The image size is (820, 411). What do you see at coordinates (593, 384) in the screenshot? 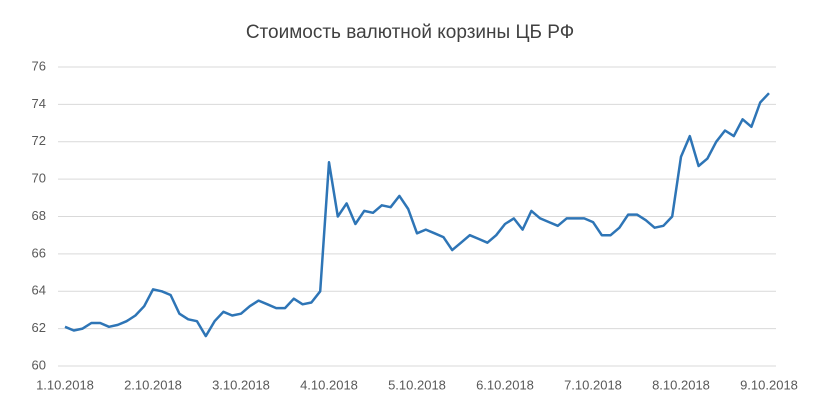
I see `x-tick-label: 7.10.2018` at bounding box center [593, 384].